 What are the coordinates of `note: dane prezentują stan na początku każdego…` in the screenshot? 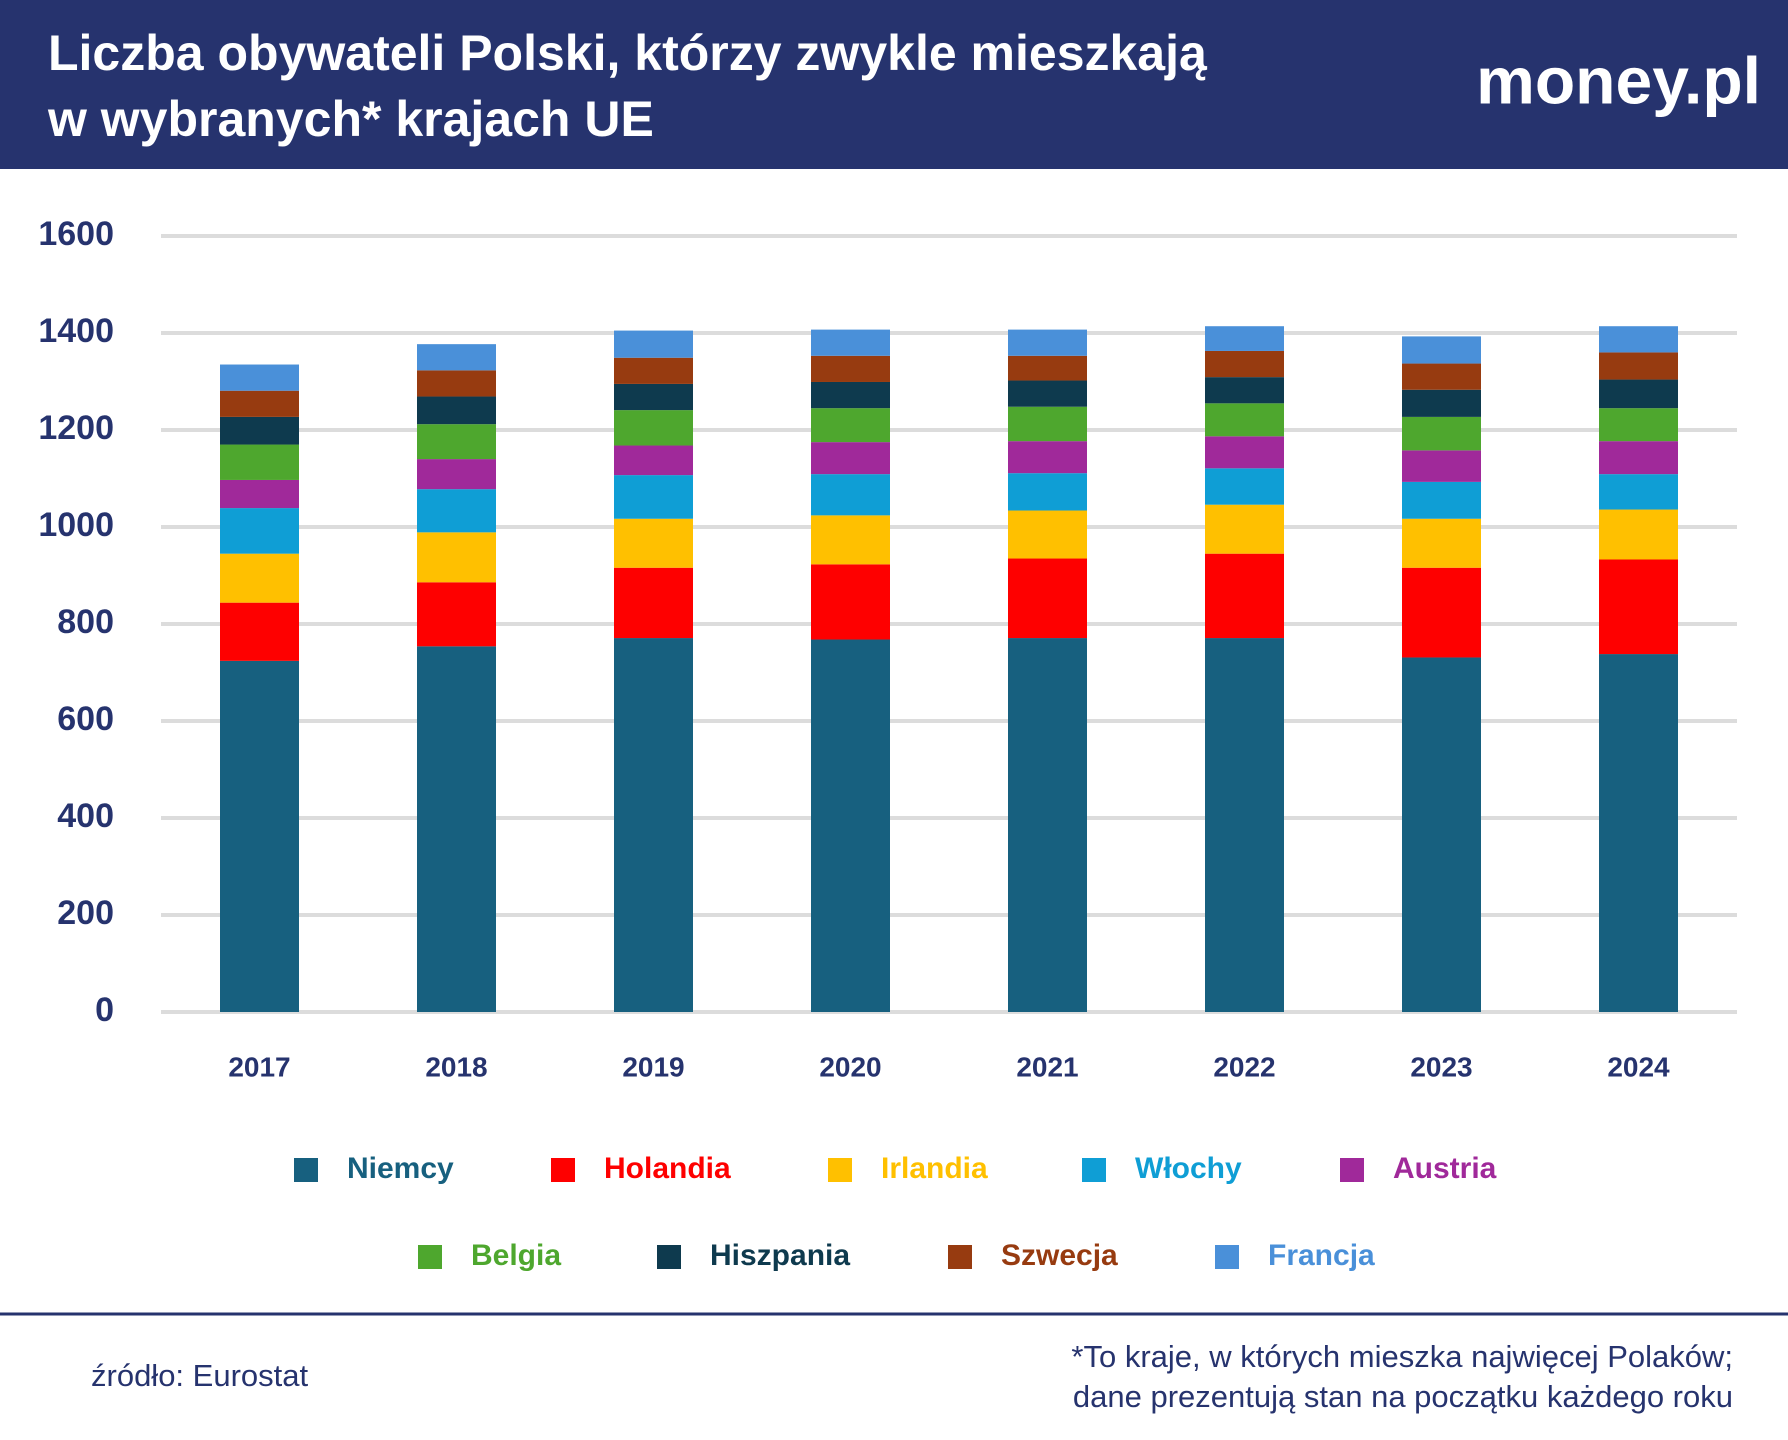 It's located at (1403, 1396).